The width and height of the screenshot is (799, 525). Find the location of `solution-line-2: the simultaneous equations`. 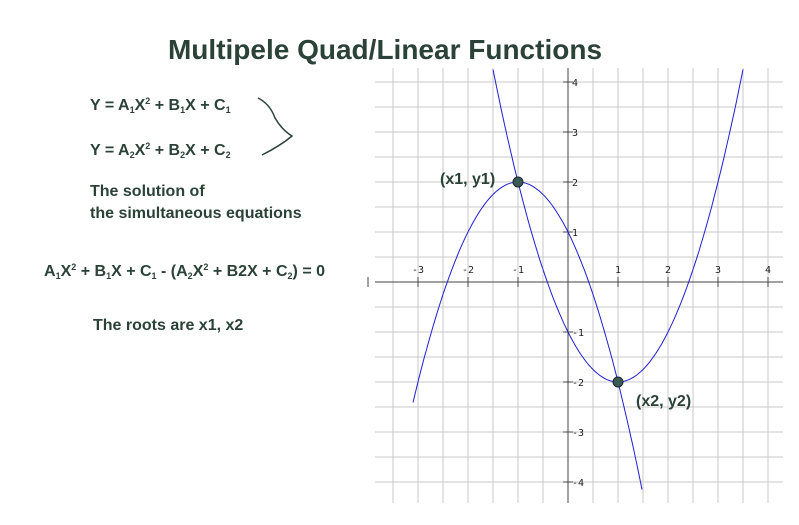

solution-line-2: the simultaneous equations is located at coordinates (196, 213).